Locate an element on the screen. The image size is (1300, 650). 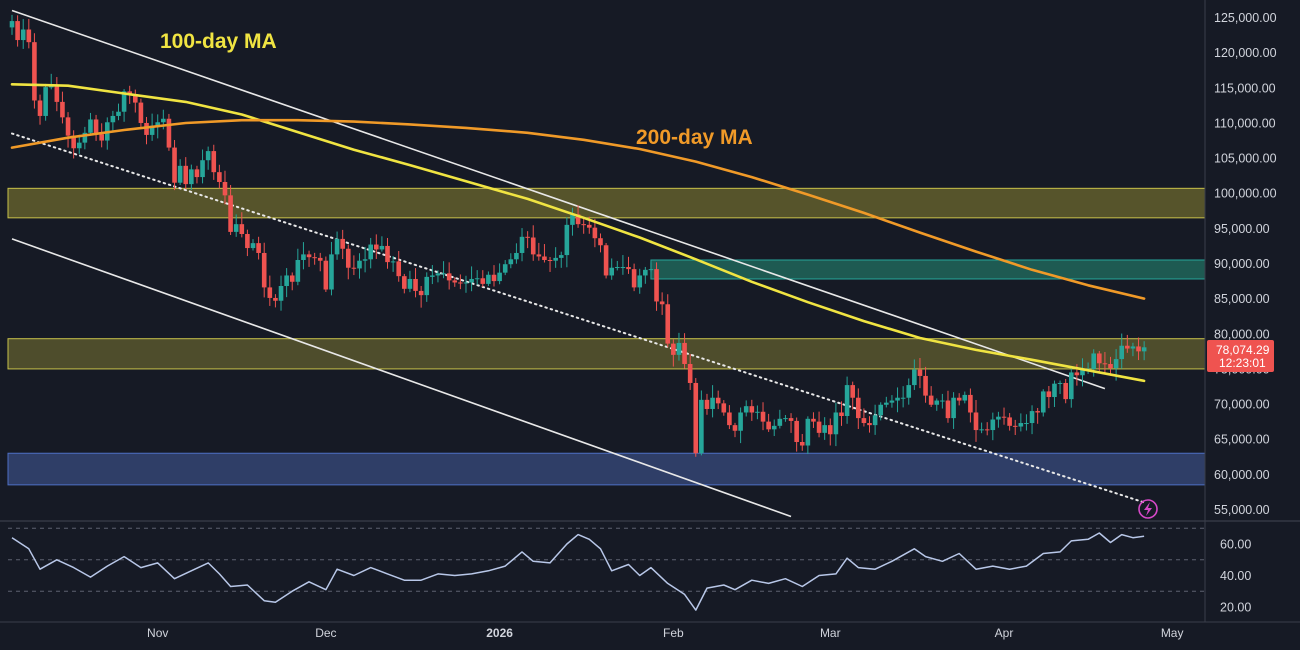
price-tick-label: 105,000.00 is located at coordinates (1245, 159).